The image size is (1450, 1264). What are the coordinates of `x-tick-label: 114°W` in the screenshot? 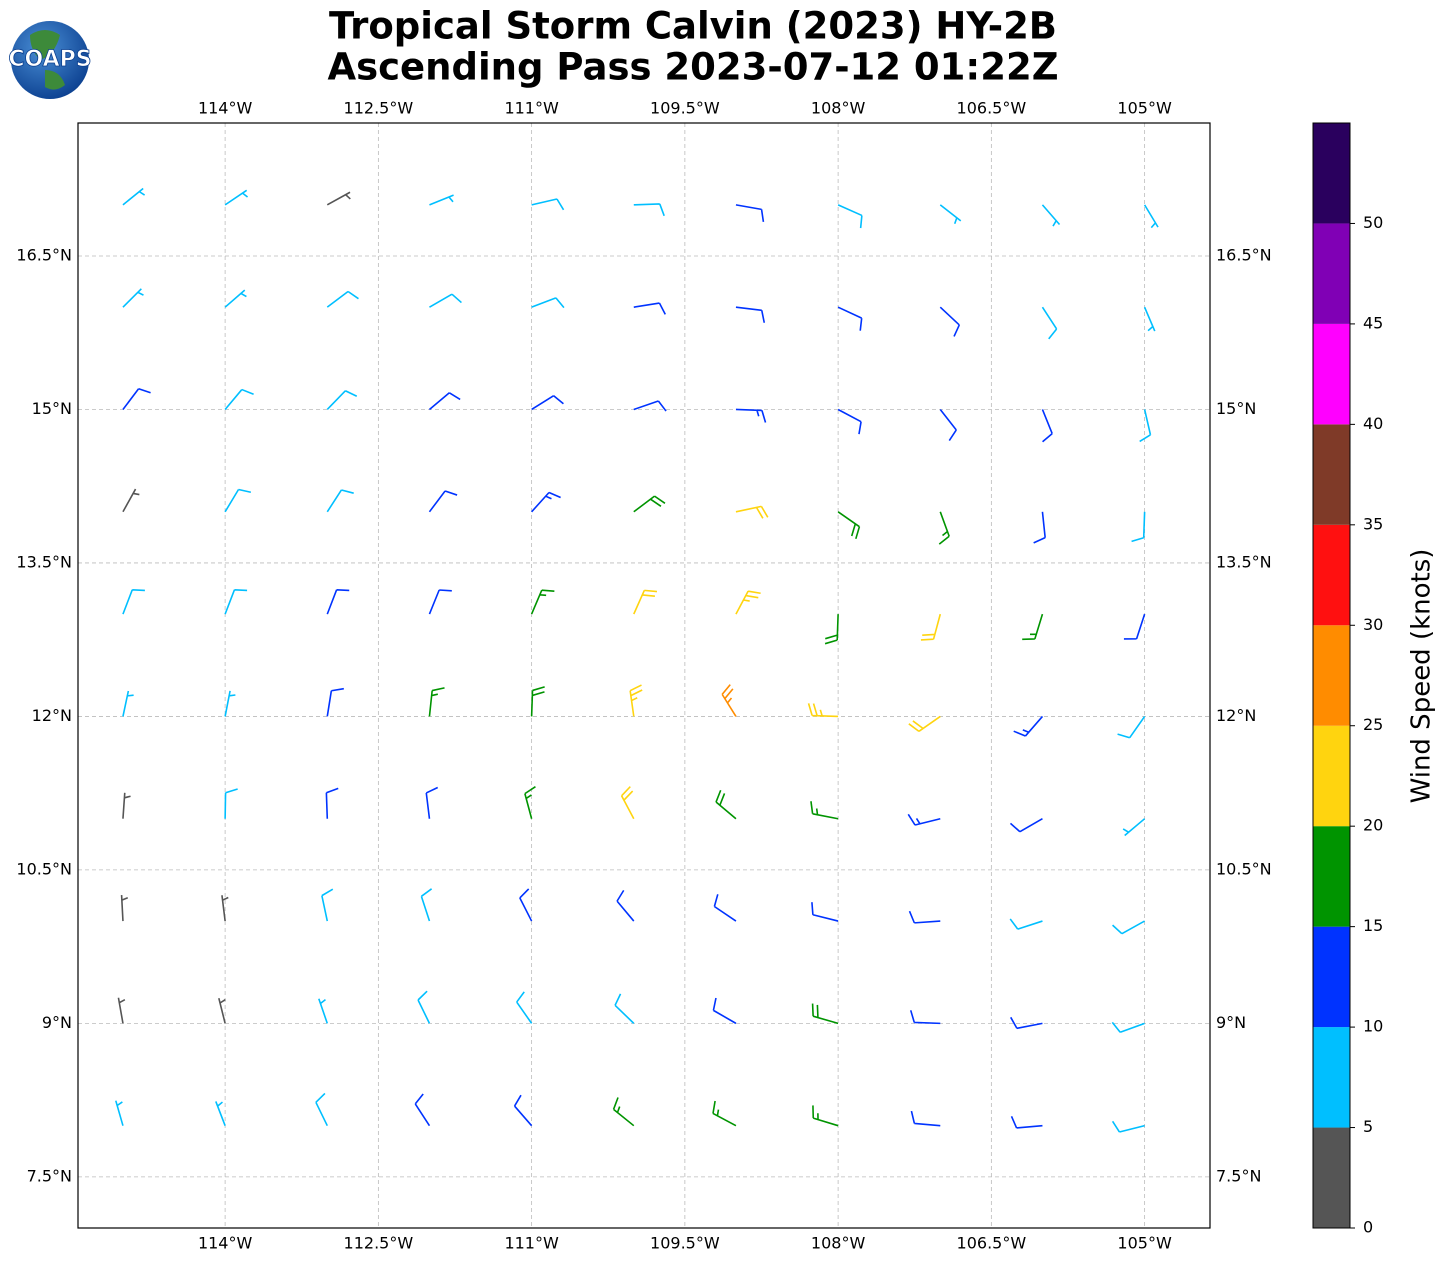 It's located at (225, 108).